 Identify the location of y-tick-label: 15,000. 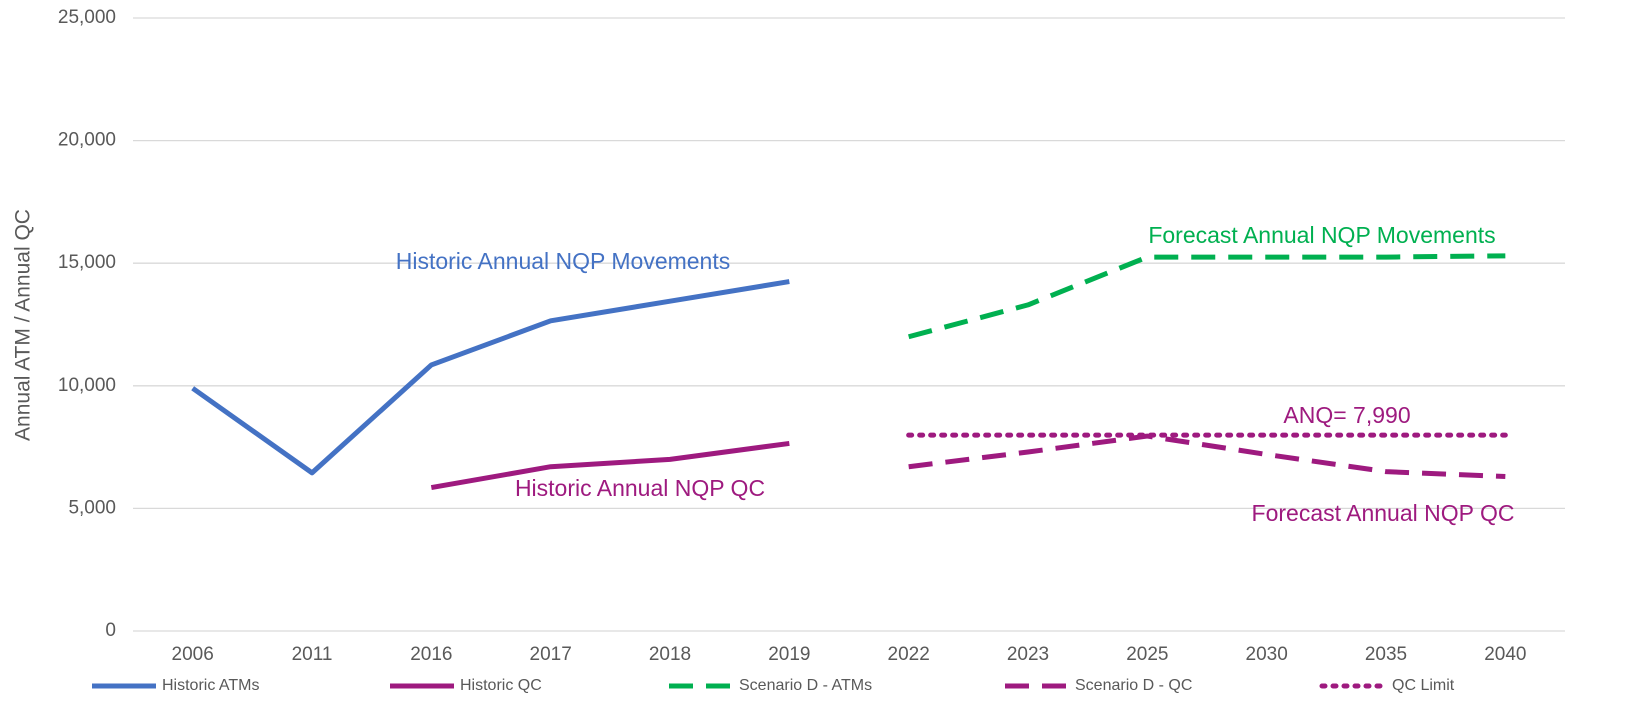
(87, 262).